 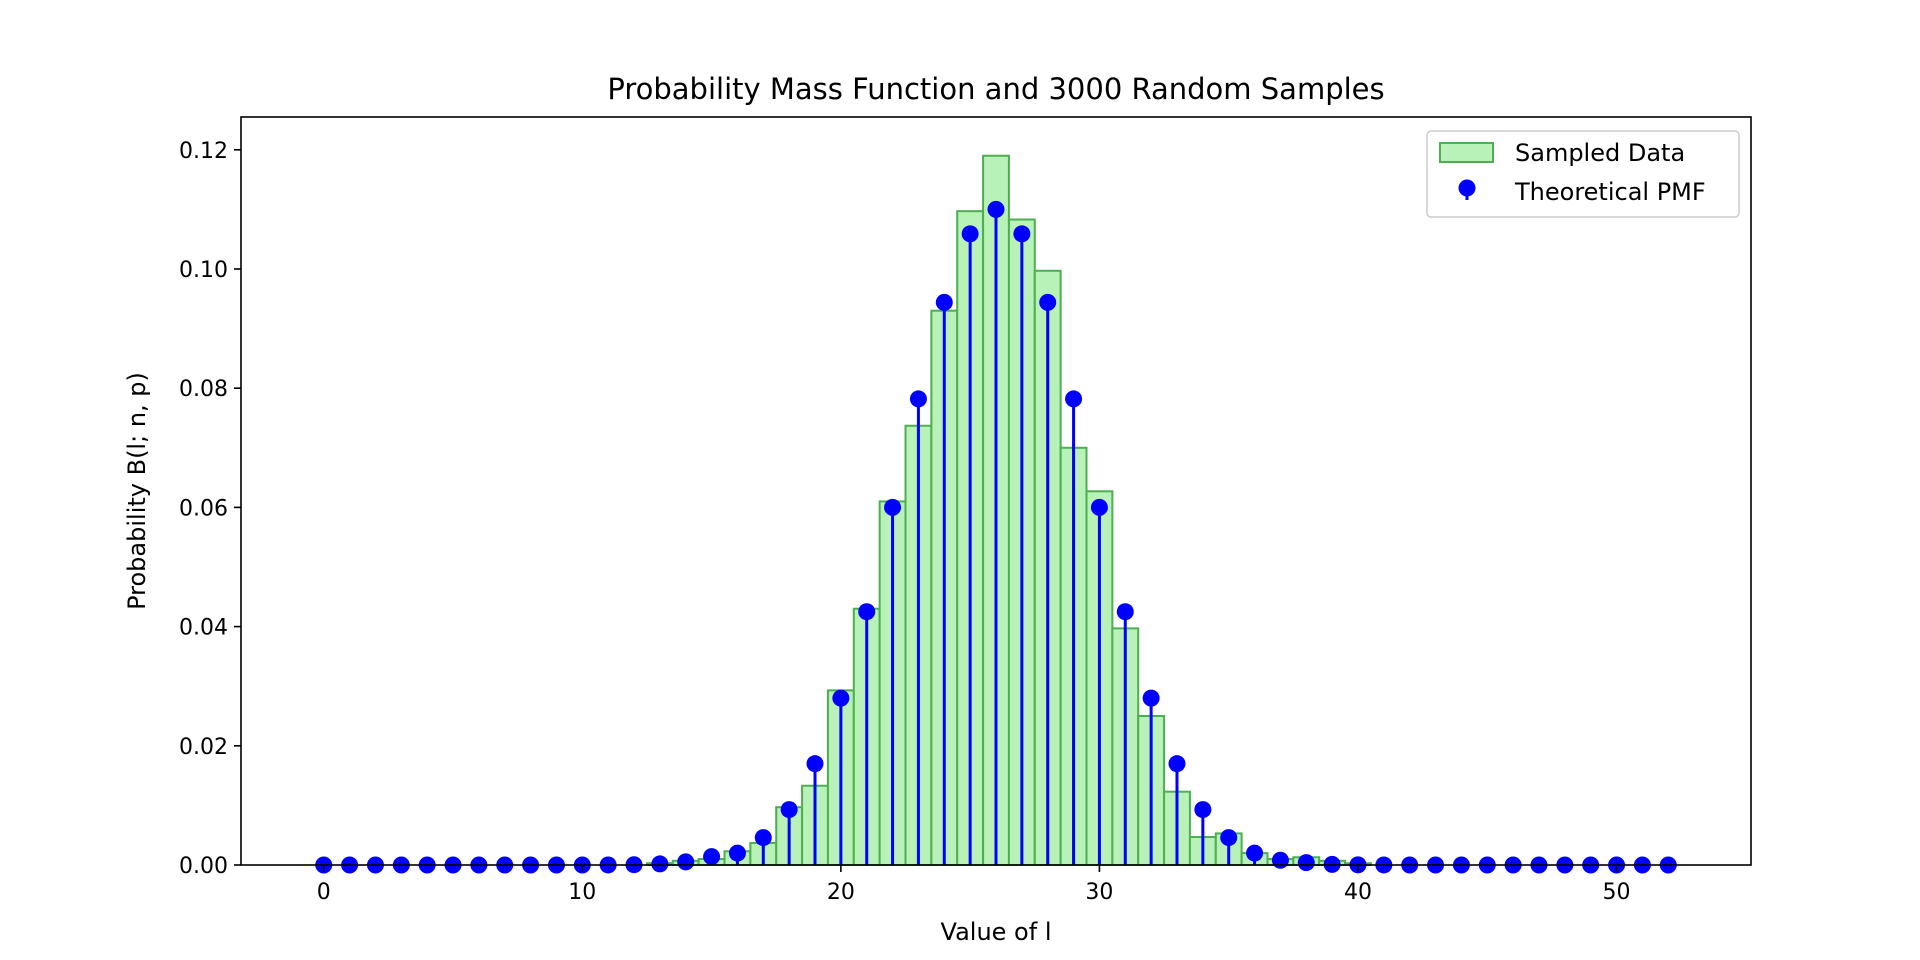 What do you see at coordinates (203, 389) in the screenshot?
I see `y-tick-label: 0.08` at bounding box center [203, 389].